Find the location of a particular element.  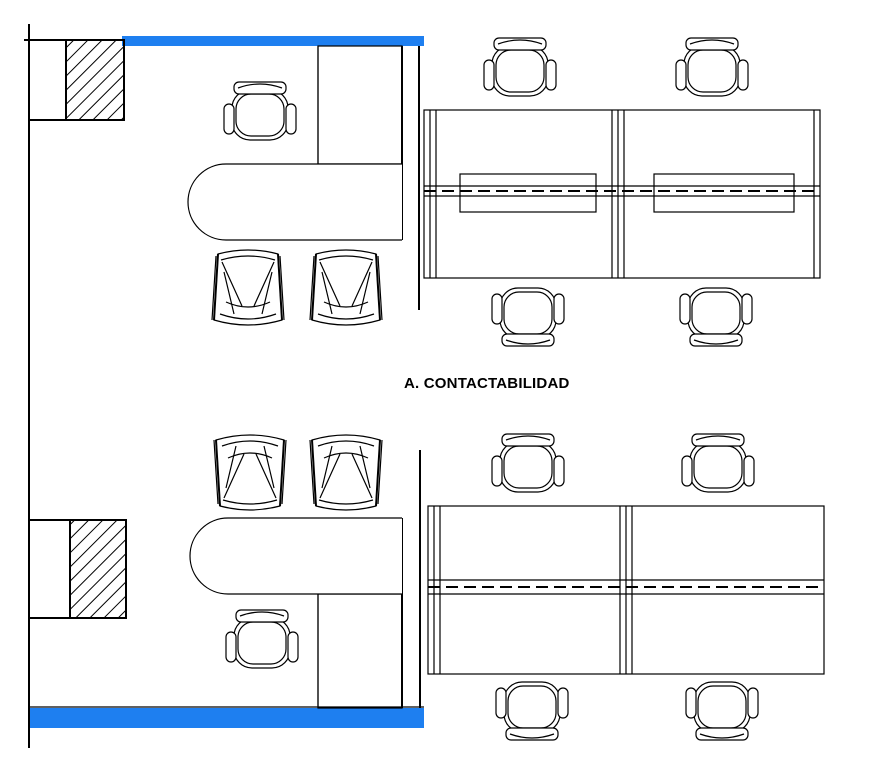

office-top is located at coordinates (303, 185).